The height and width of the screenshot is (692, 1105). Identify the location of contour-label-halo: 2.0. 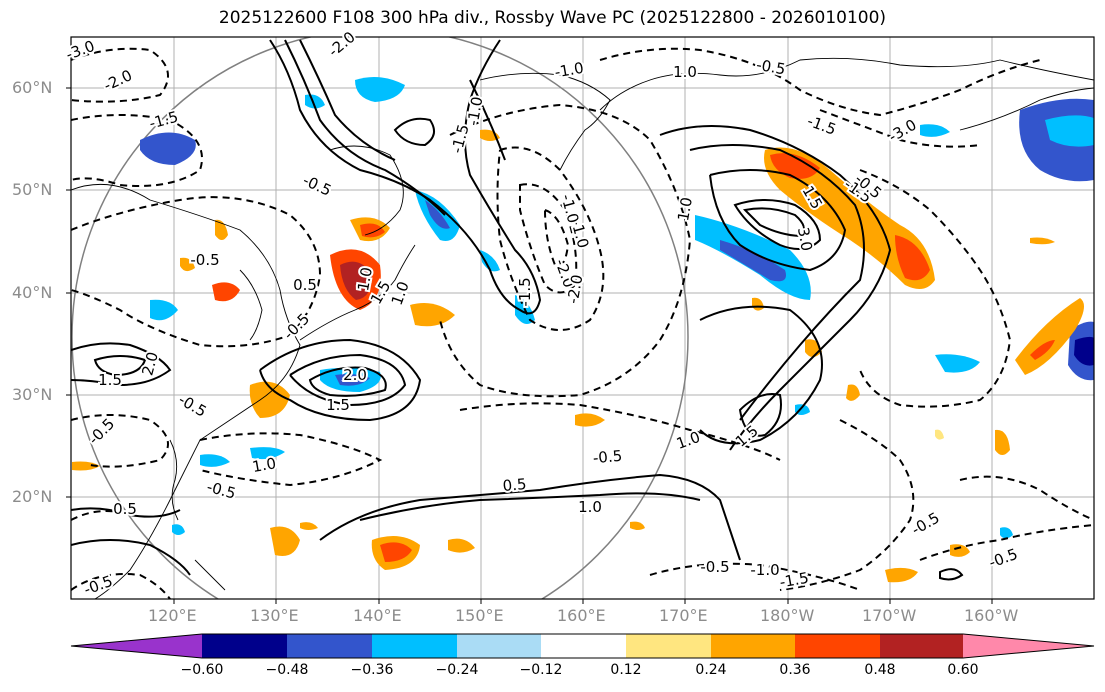
(355, 375).